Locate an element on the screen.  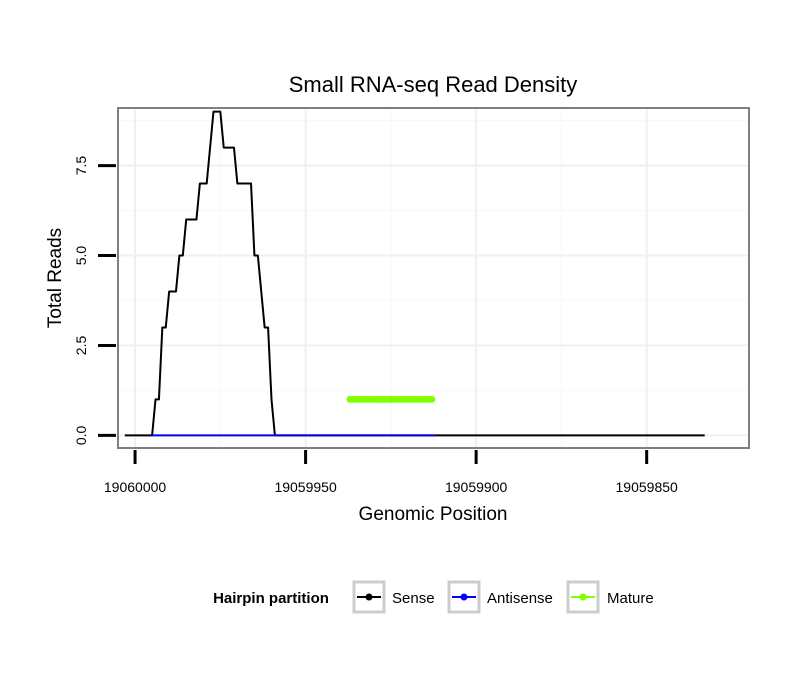
y-tick-label: 7.5 is located at coordinates (81, 166).